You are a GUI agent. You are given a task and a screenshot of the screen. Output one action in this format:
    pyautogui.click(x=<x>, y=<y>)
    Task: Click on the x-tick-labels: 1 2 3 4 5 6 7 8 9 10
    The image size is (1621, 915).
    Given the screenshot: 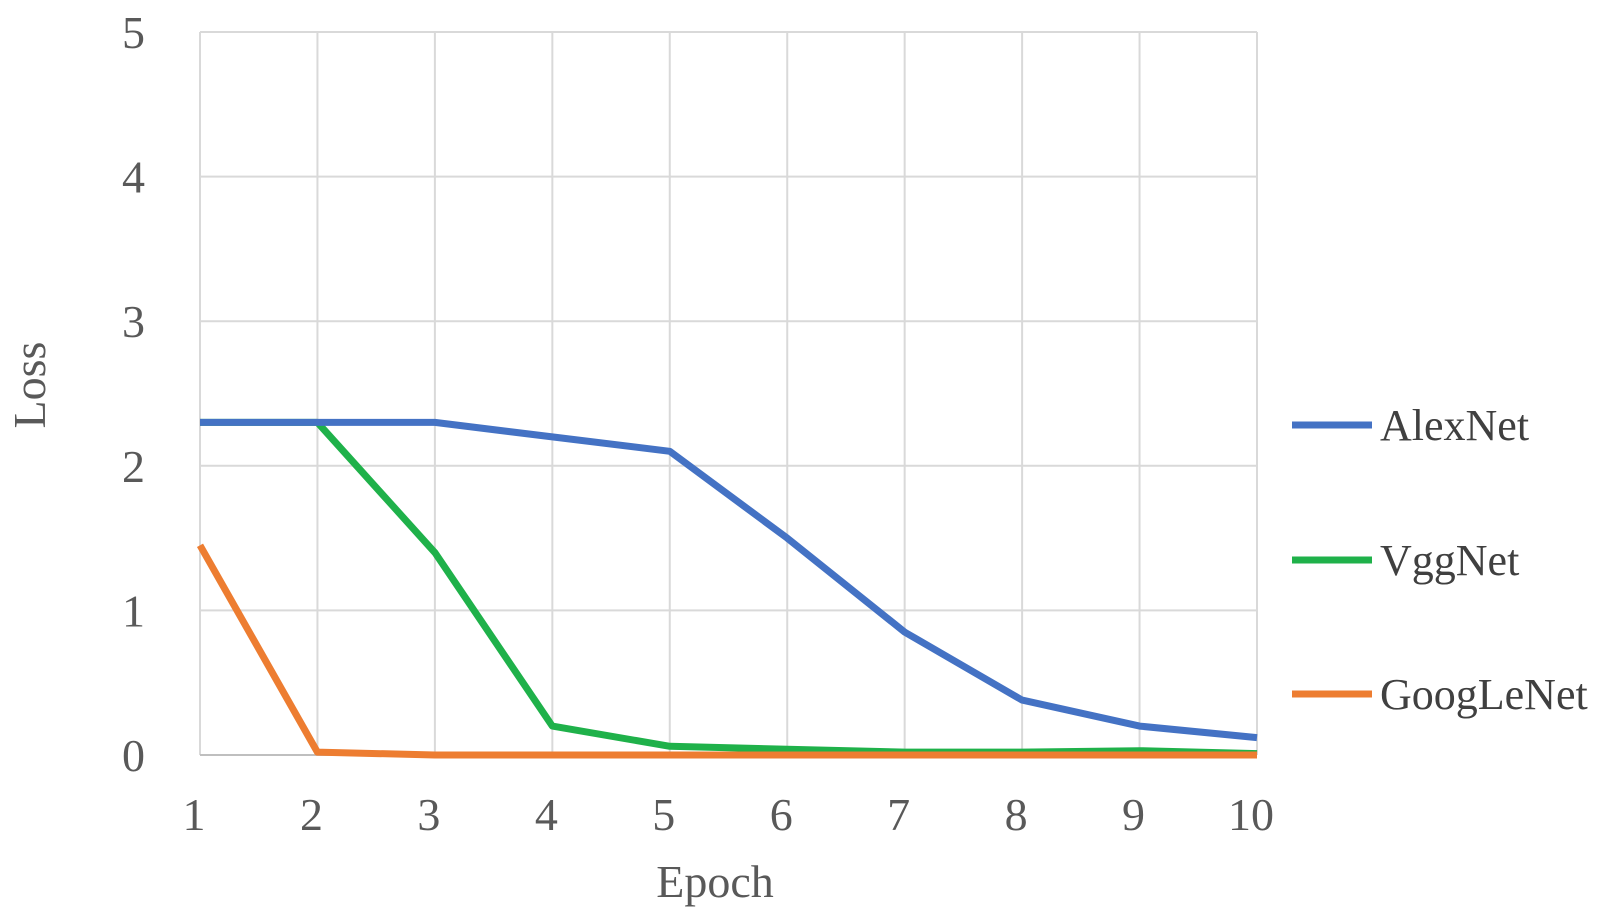 What is the action you would take?
    pyautogui.click(x=729, y=814)
    